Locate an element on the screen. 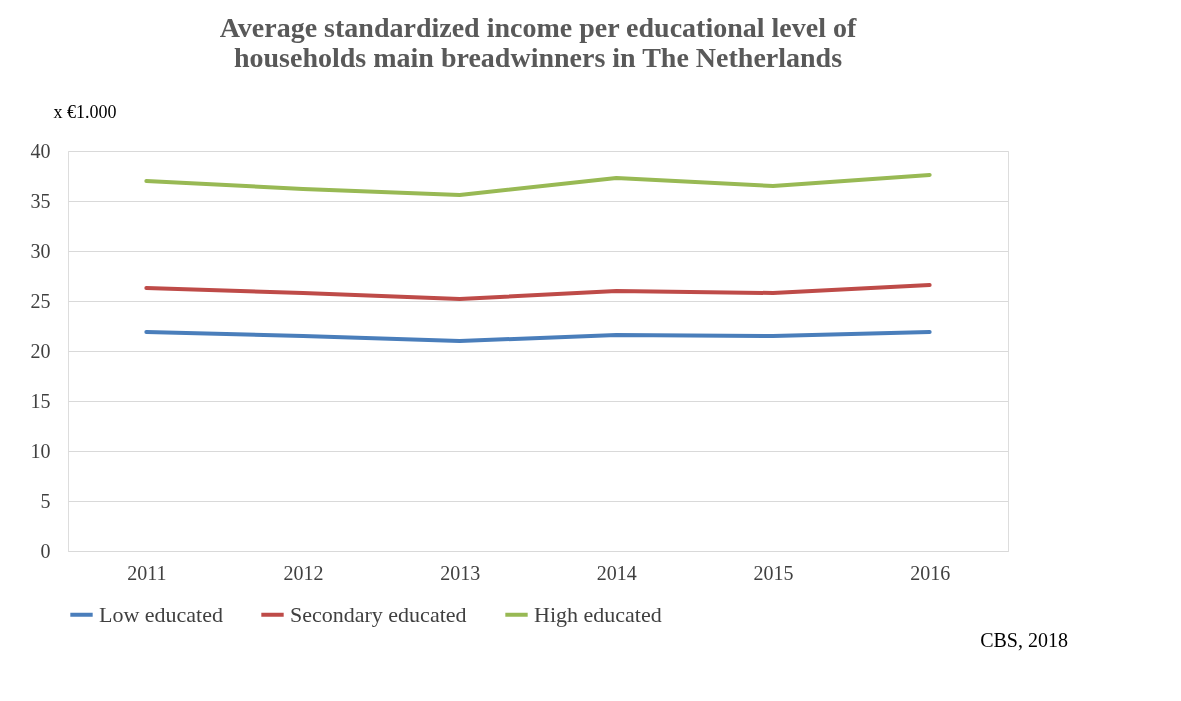 This screenshot has height=701, width=1181. y-tick-label: 15 is located at coordinates (40, 400).